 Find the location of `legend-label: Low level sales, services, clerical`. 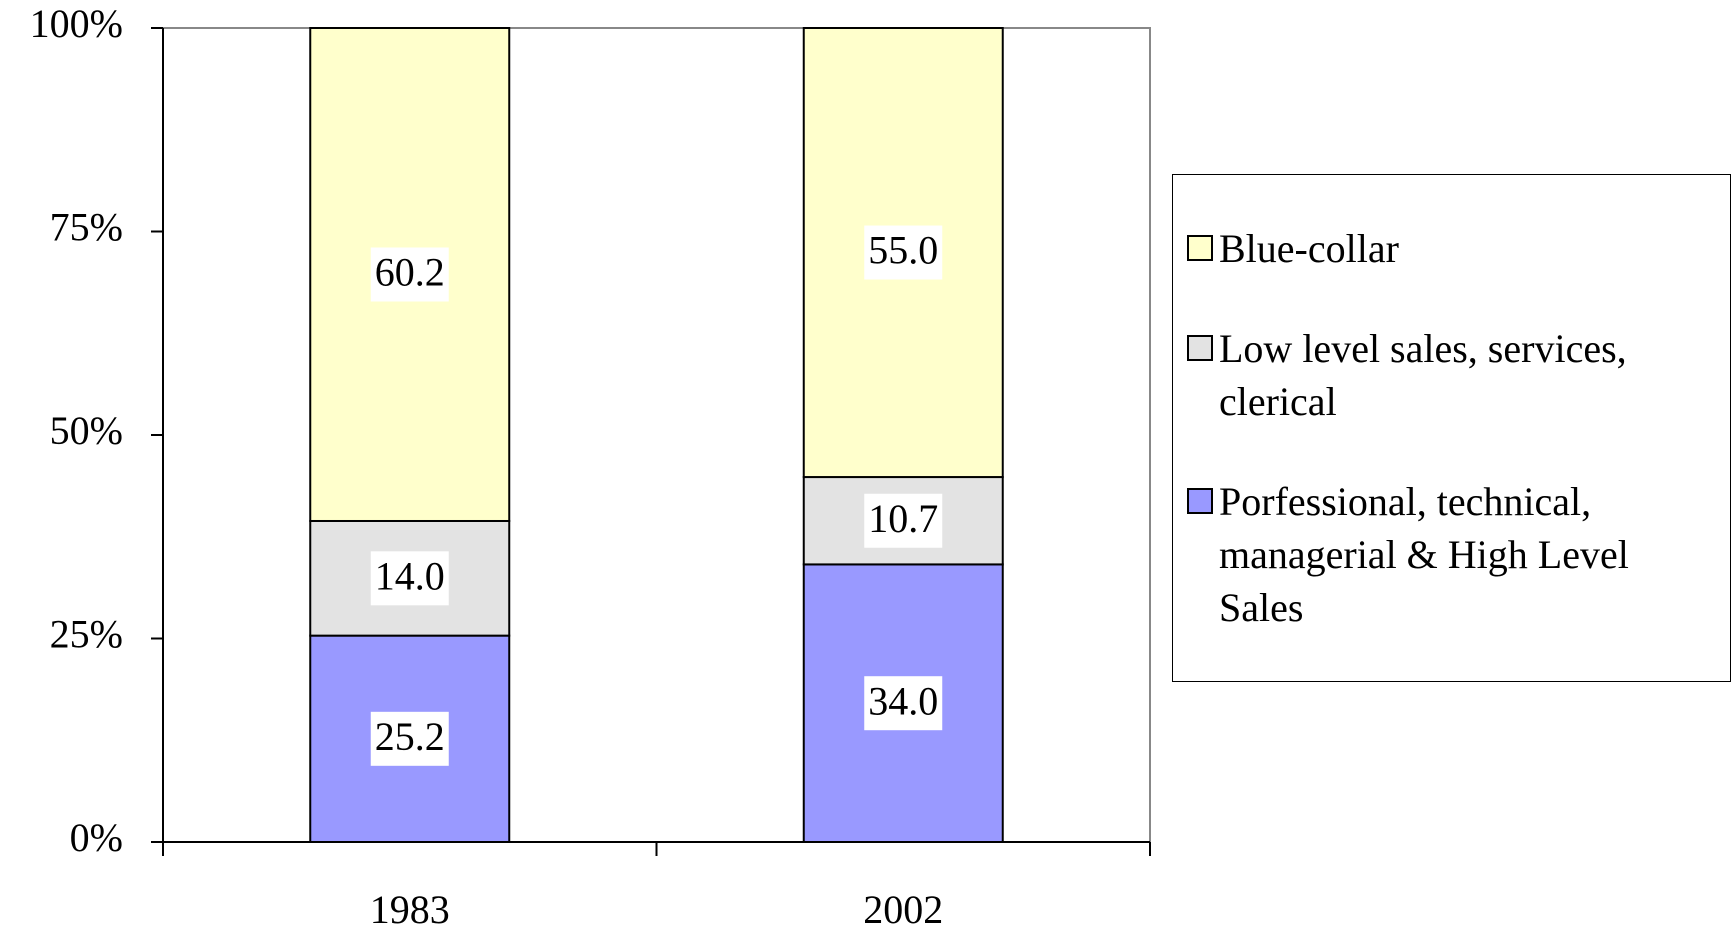

legend-label: Low level sales, services, clerical is located at coordinates (1423, 375).